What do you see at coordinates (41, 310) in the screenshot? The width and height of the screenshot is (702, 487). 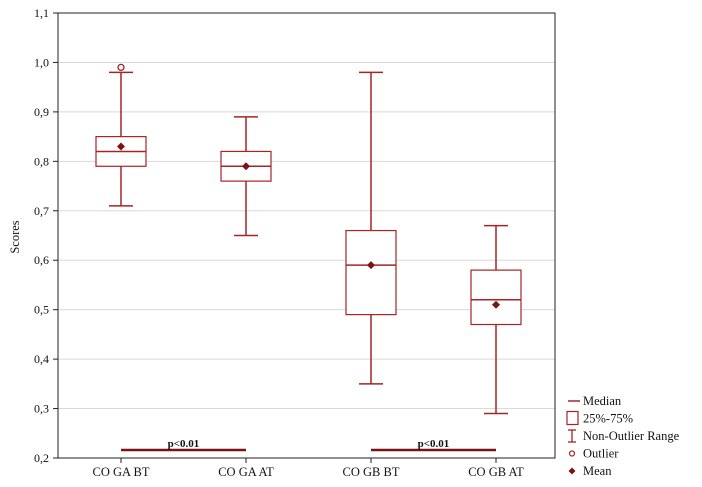 I see `y-tick-label: 0,5` at bounding box center [41, 310].